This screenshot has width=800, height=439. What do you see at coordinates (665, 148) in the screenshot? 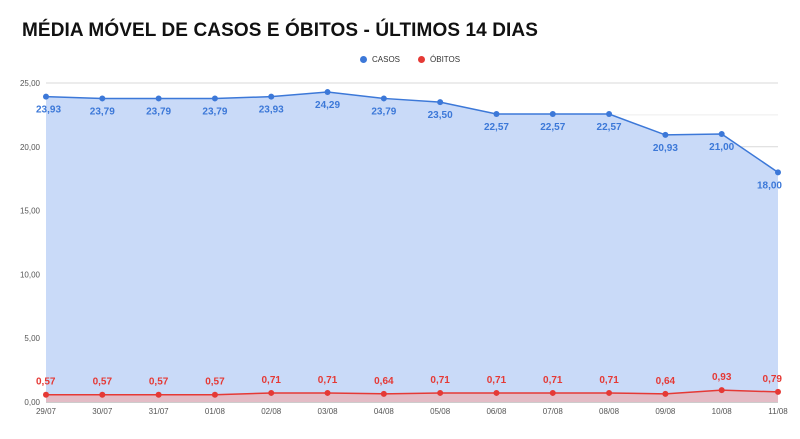
I see `data-label: 20,93` at bounding box center [665, 148].